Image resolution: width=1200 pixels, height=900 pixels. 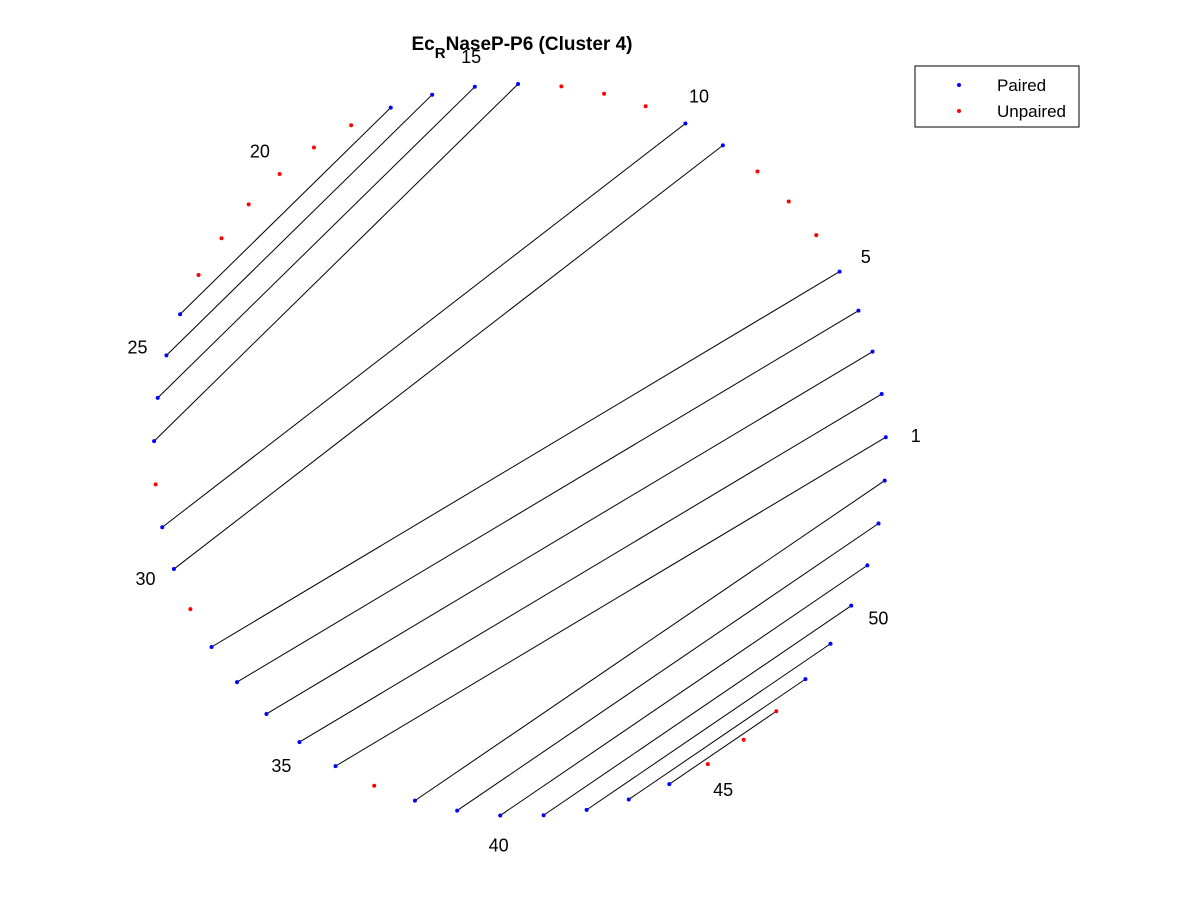 I want to click on legend-marker-paired, so click(x=959, y=85).